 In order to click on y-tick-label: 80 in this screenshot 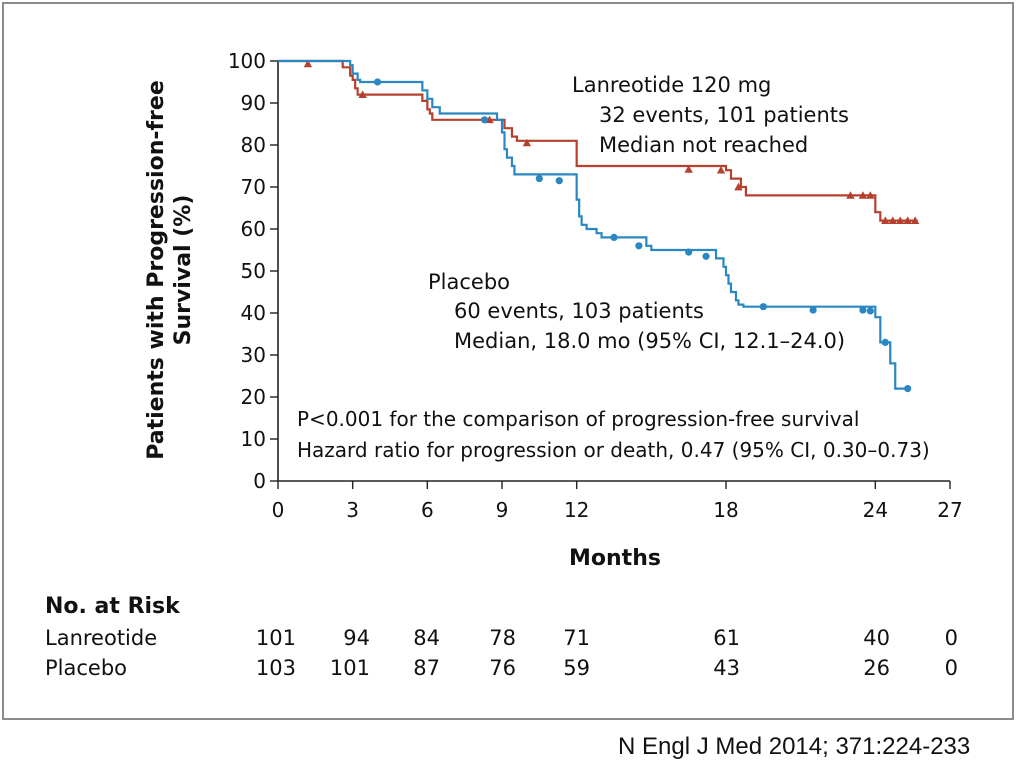, I will do `click(253, 145)`.